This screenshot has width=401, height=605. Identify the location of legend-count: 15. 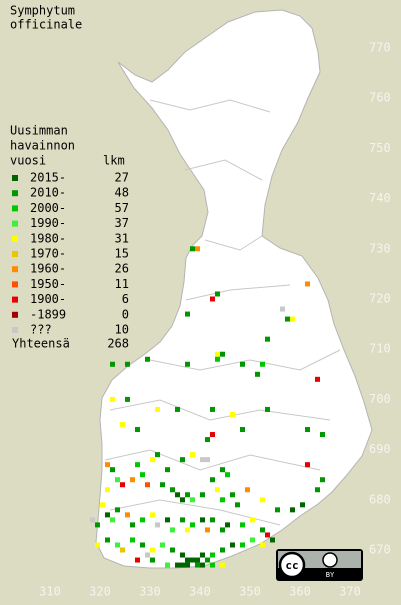
(122, 254).